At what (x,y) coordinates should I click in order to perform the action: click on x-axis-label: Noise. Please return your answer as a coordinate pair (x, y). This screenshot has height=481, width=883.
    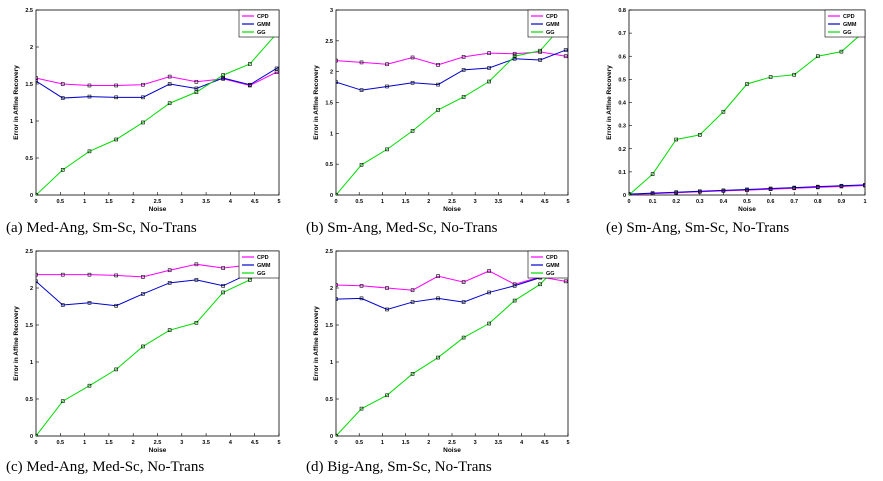
    Looking at the image, I should click on (158, 450).